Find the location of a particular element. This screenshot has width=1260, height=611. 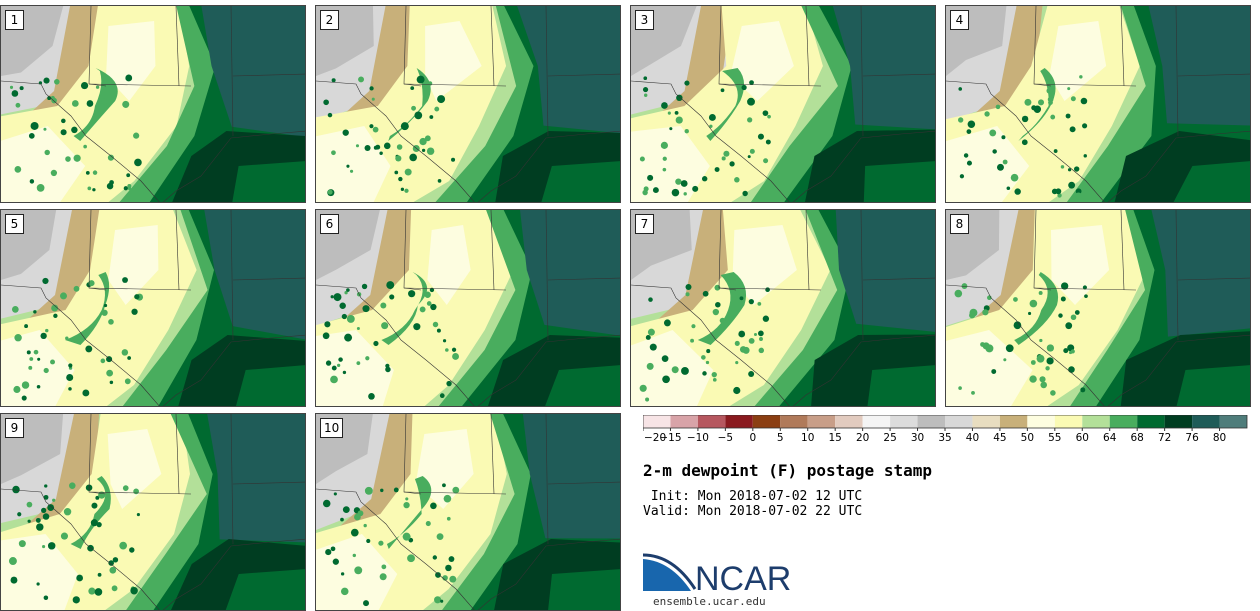

colorbar-tick-label: 30 is located at coordinates (917, 438).